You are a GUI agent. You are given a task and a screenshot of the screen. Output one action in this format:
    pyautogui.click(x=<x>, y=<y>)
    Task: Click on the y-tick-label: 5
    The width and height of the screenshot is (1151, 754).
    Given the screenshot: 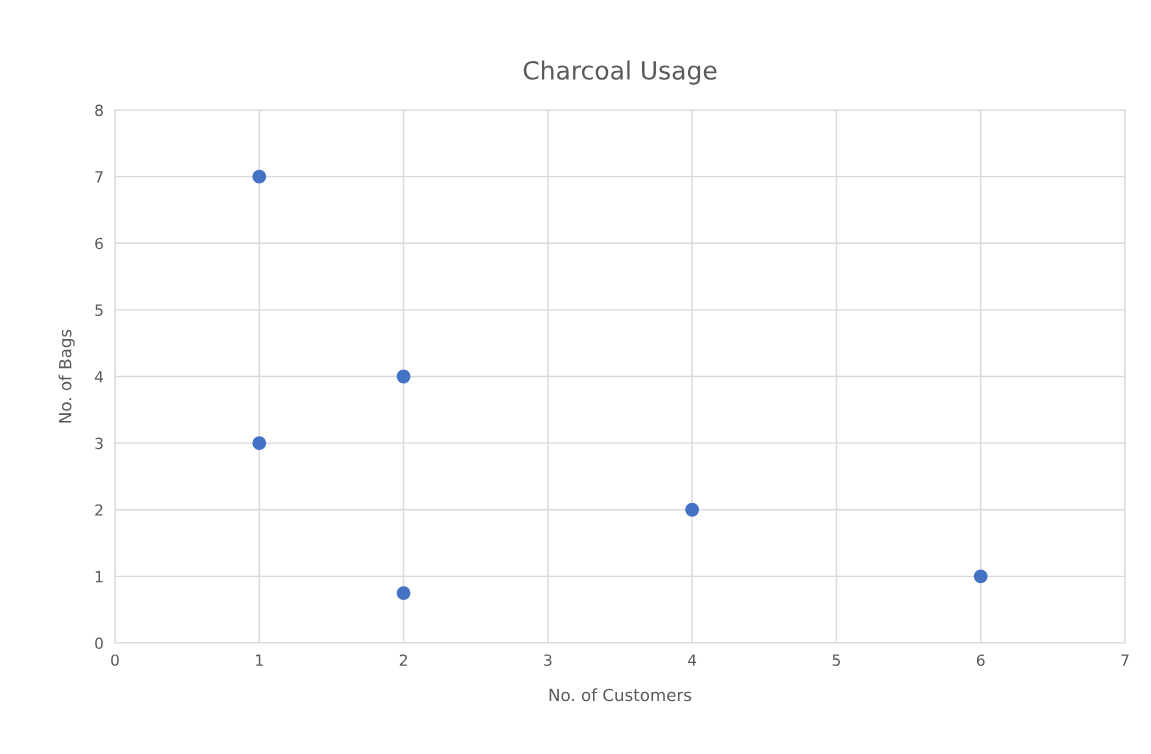 What is the action you would take?
    pyautogui.click(x=99, y=310)
    